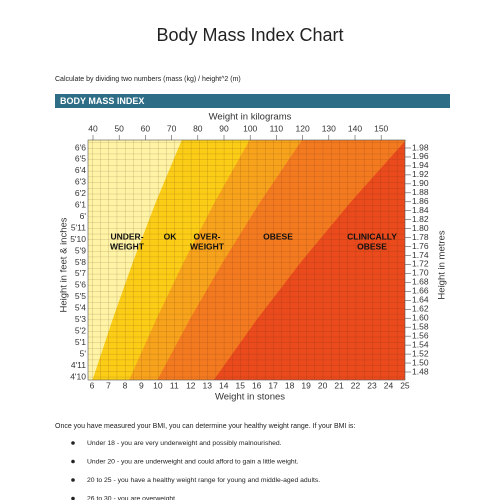  What do you see at coordinates (224, 128) in the screenshot?
I see `top-tick-label: 90` at bounding box center [224, 128].